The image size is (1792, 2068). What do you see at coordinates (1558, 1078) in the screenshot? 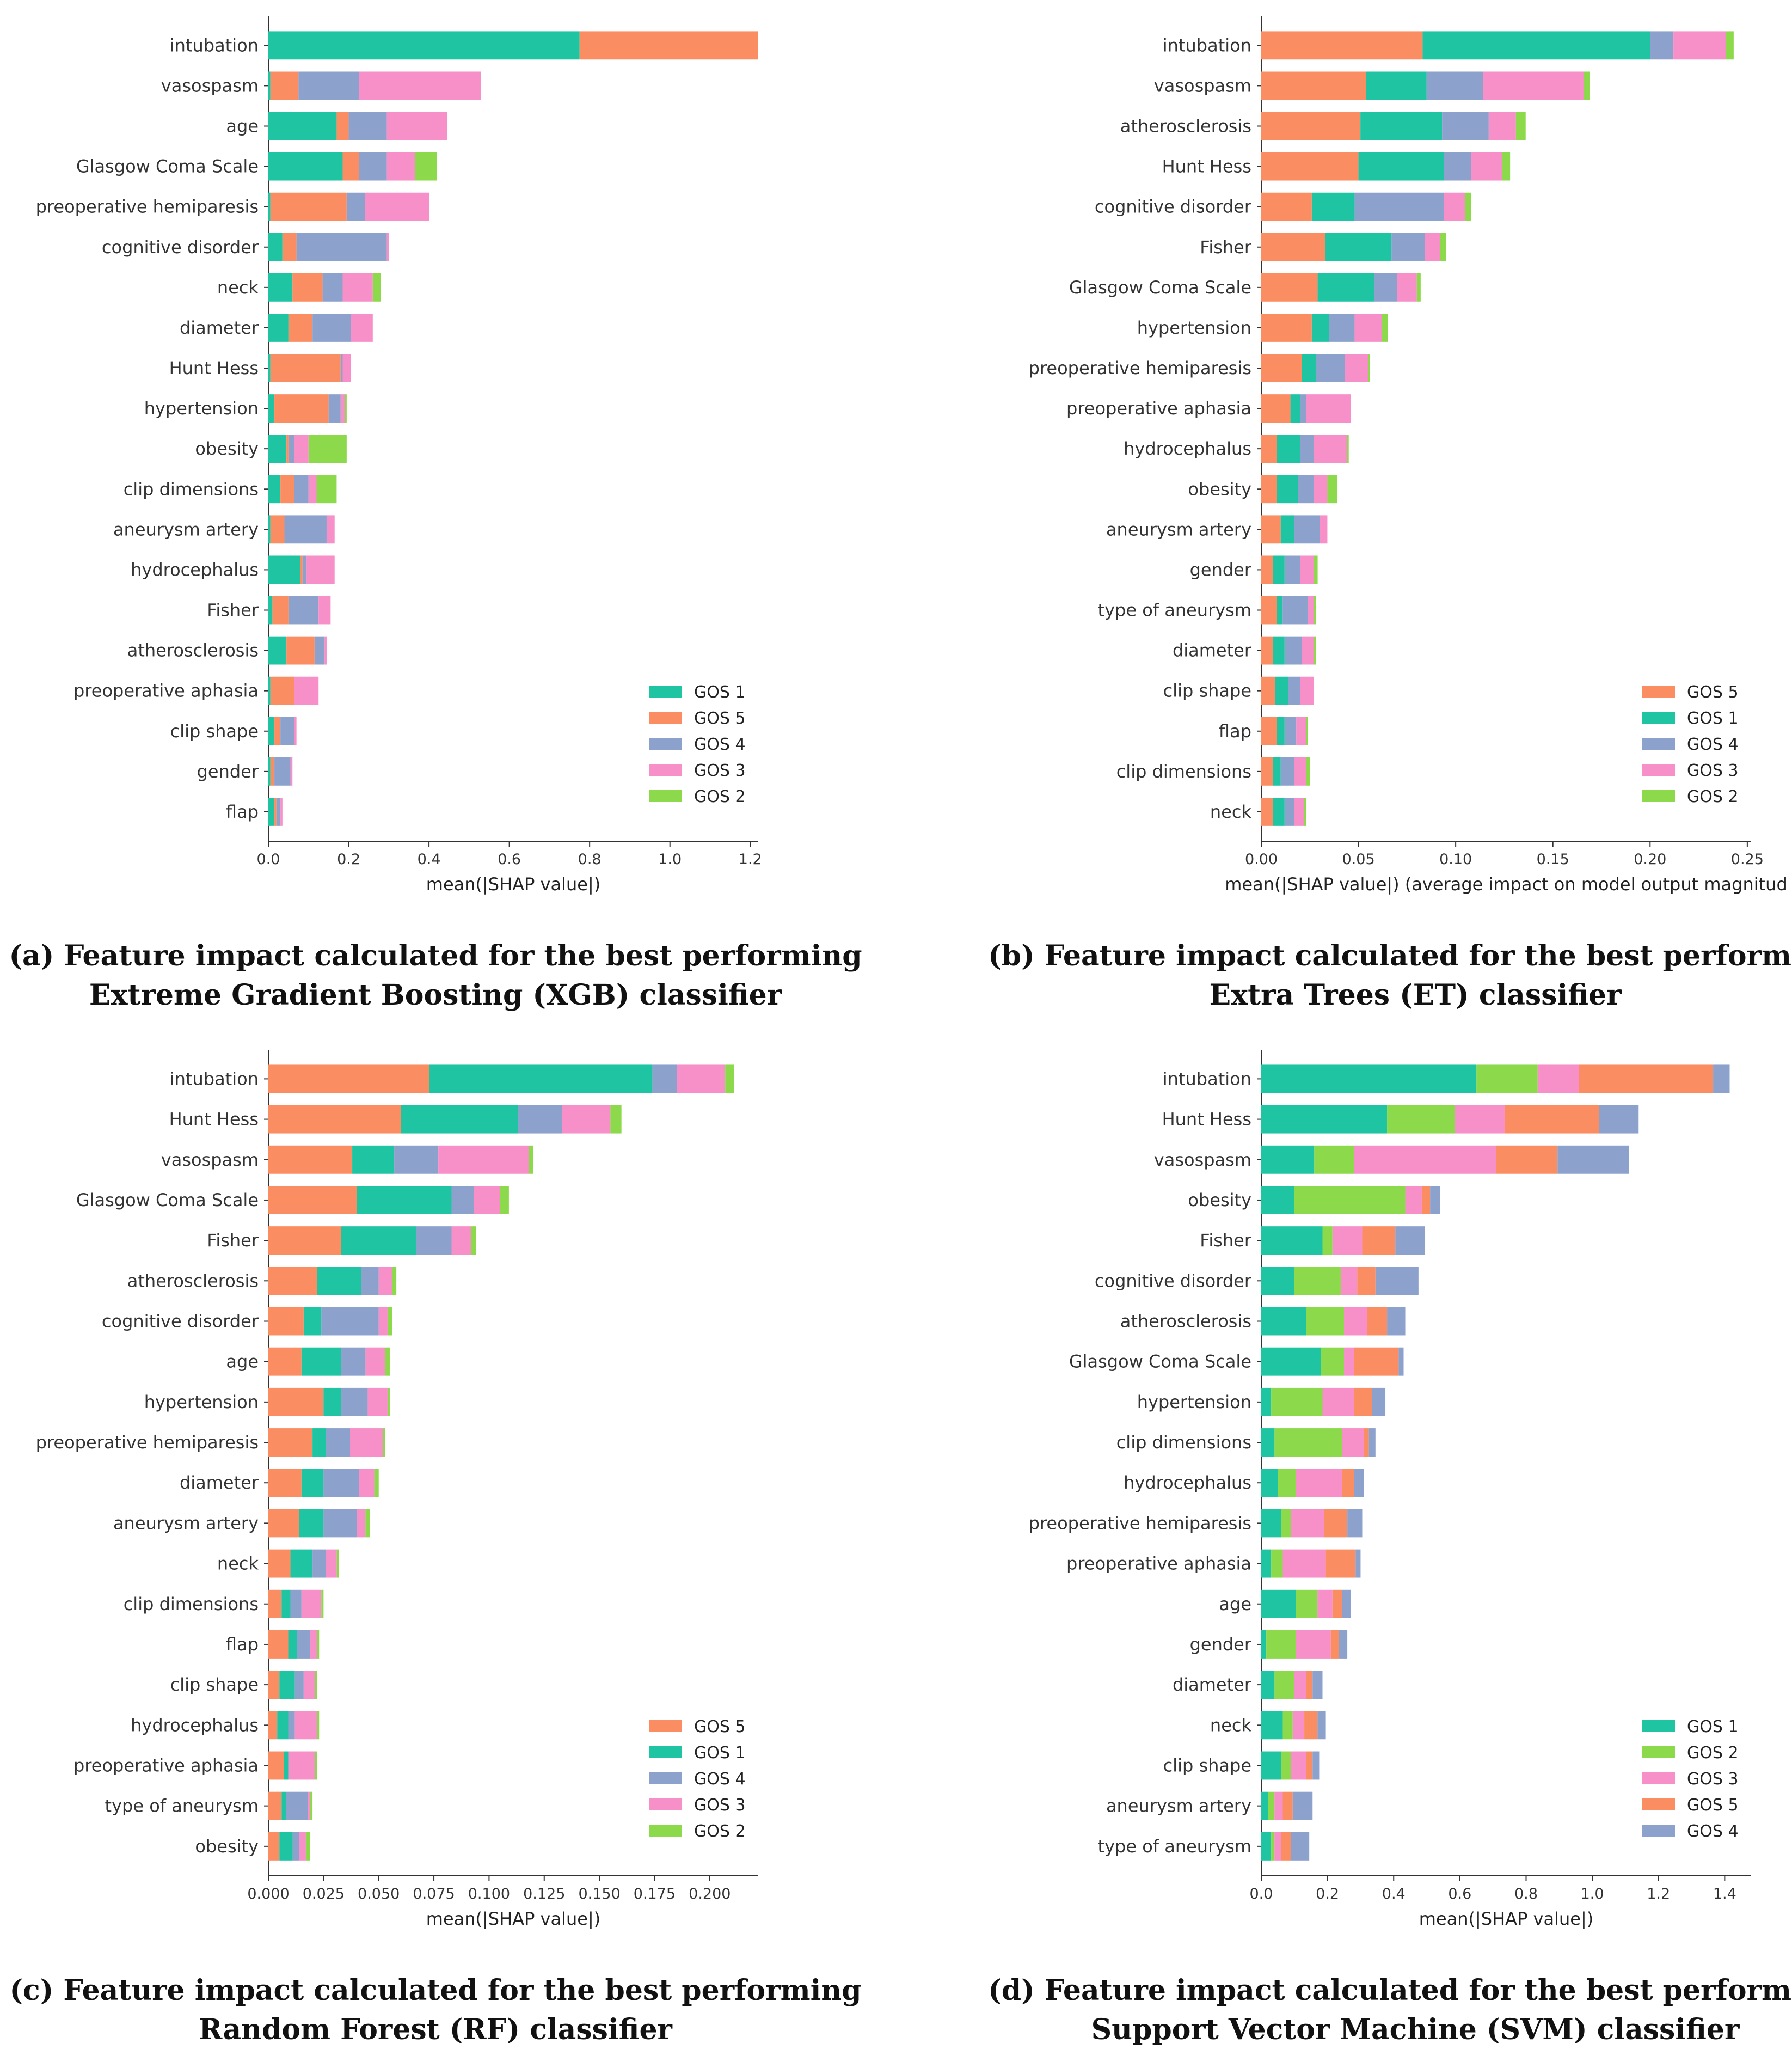
I see `bar-gos-3-intubation` at bounding box center [1558, 1078].